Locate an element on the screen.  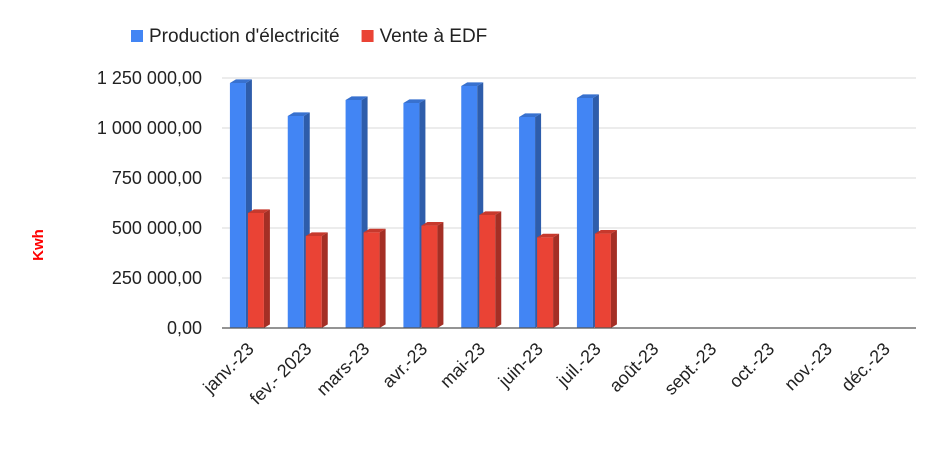
y-tick-label: 1 000 000,00 is located at coordinates (149, 128).